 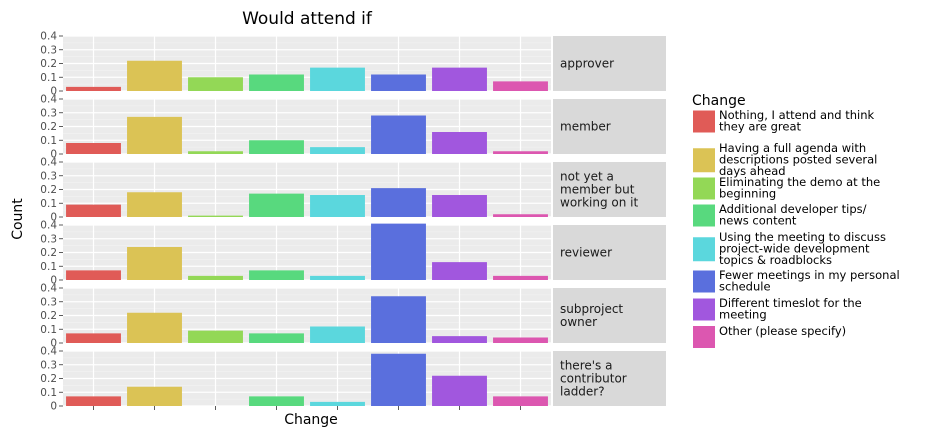 What do you see at coordinates (798, 160) in the screenshot?
I see `legend-label: descriptions posted several` at bounding box center [798, 160].